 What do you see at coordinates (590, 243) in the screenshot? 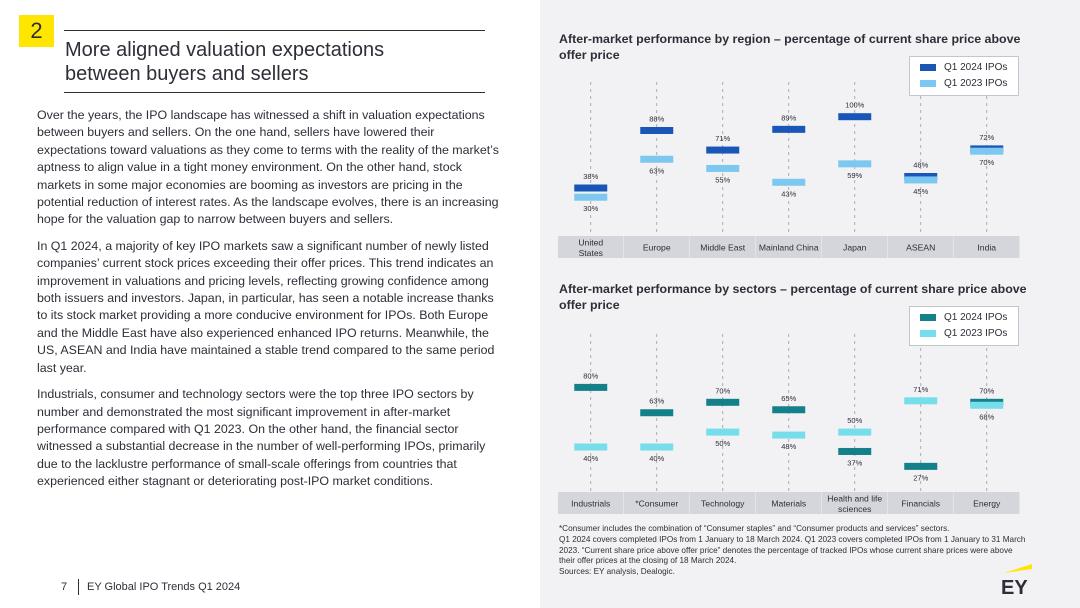
I see `region-category-label-line: United` at bounding box center [590, 243].